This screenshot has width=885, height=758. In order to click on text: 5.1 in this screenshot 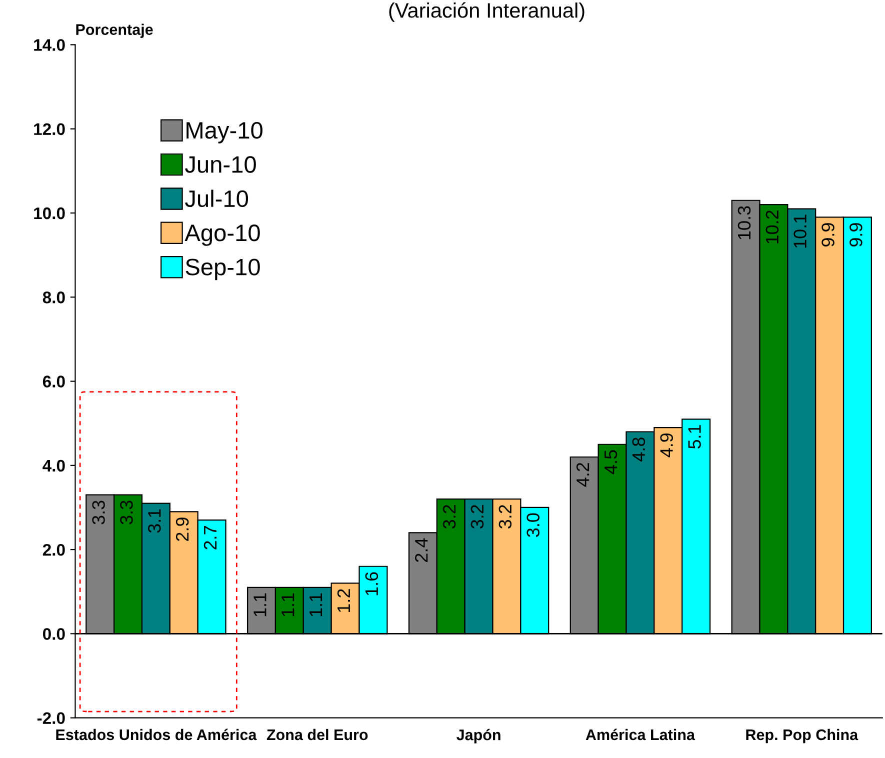, I will do `click(694, 437)`.